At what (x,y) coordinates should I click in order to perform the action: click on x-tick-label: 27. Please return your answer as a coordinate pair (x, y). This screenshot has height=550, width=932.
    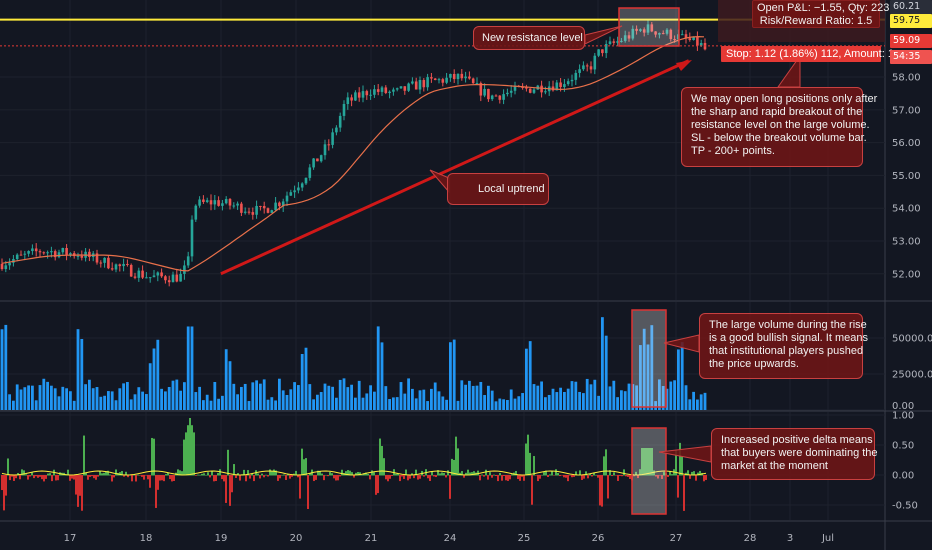
    Looking at the image, I should click on (676, 538).